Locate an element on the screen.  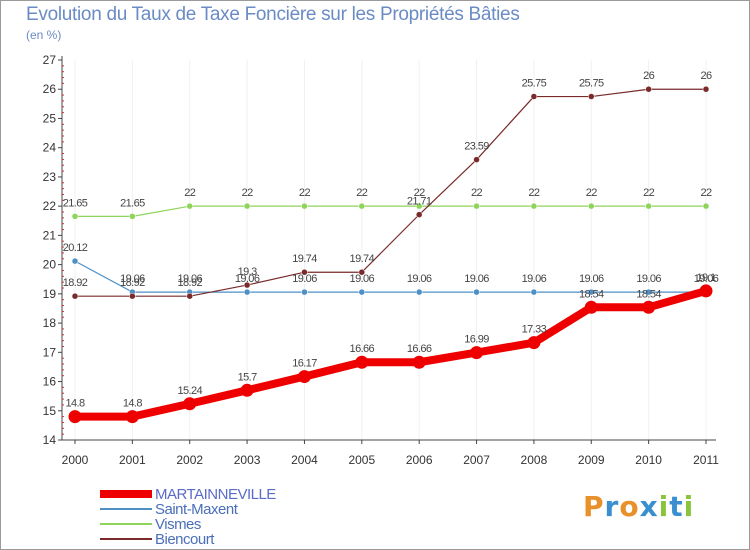
data-label: 18.54 is located at coordinates (591, 294).